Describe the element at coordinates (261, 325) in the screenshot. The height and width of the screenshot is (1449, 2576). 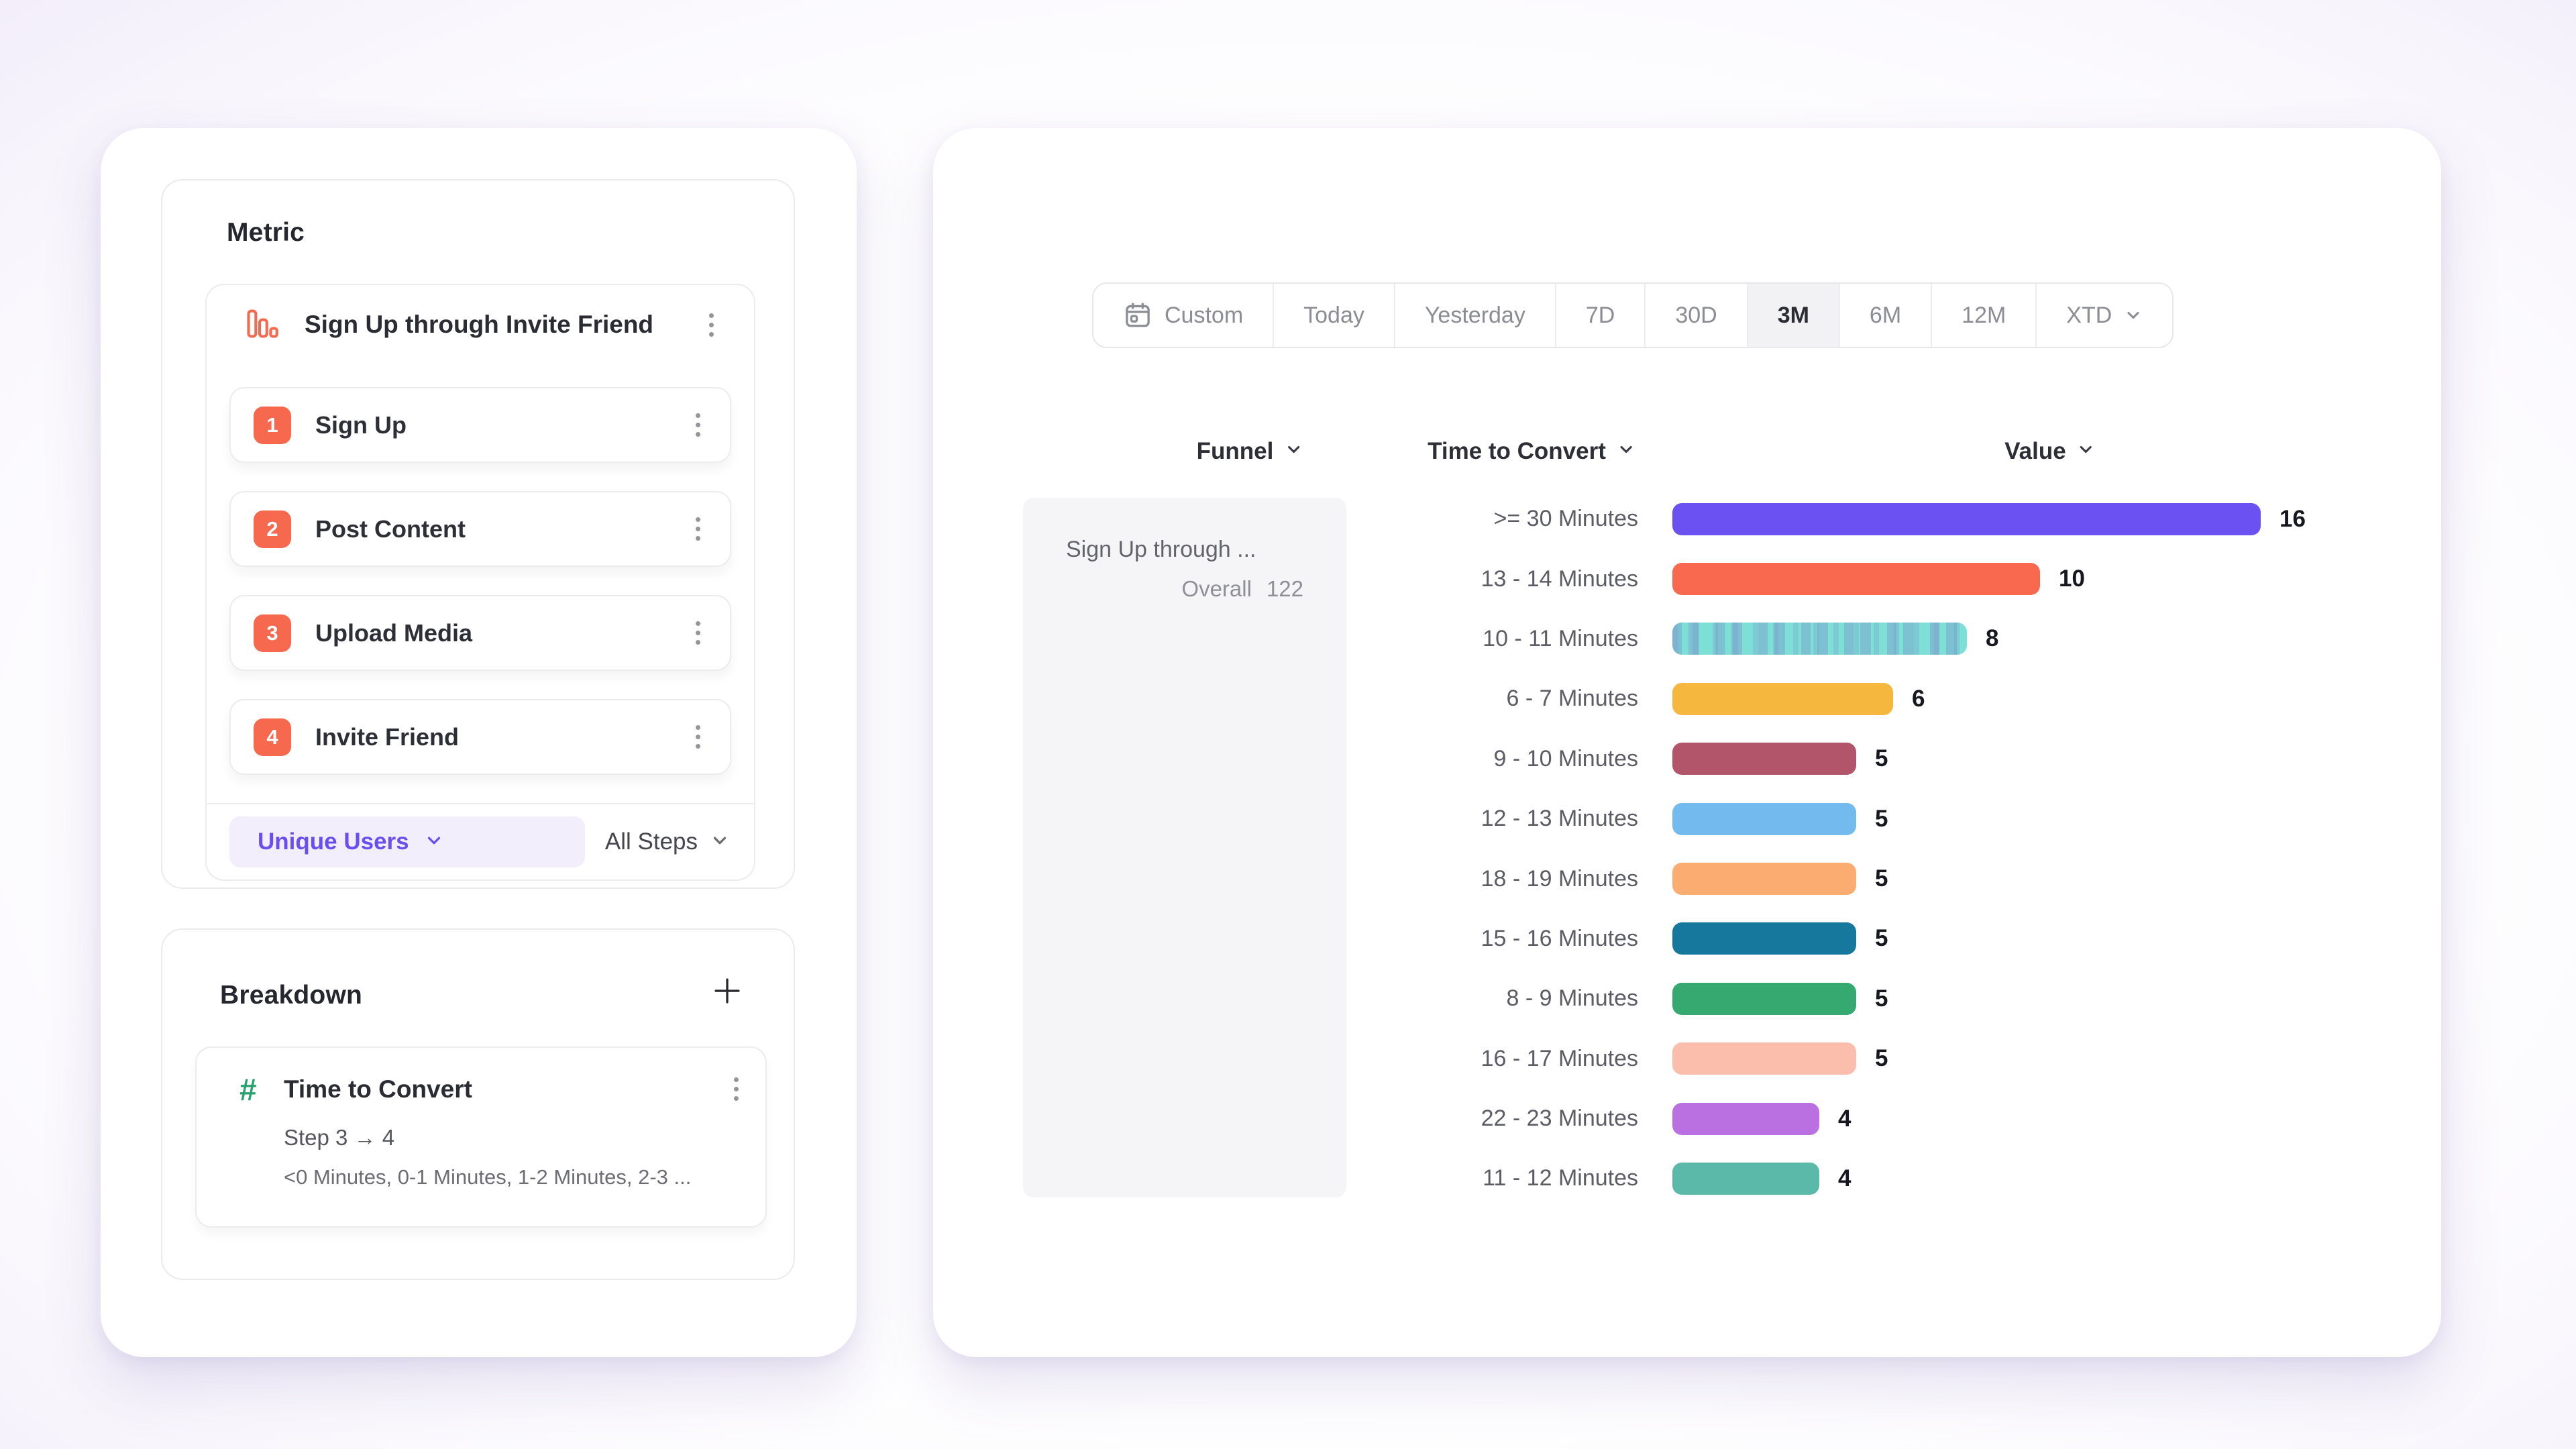
I see `bar-chart-icon` at that location.